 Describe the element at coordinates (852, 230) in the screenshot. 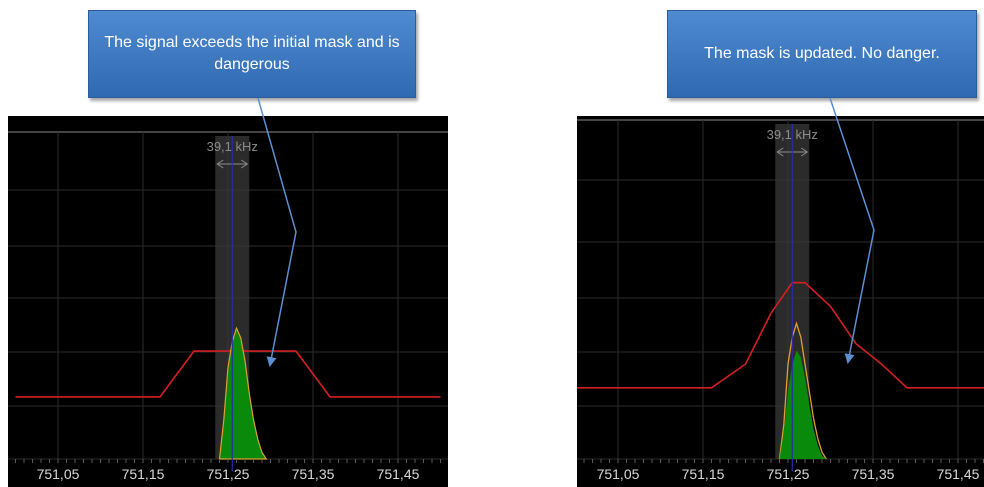

I see `callout-arrow-right` at that location.